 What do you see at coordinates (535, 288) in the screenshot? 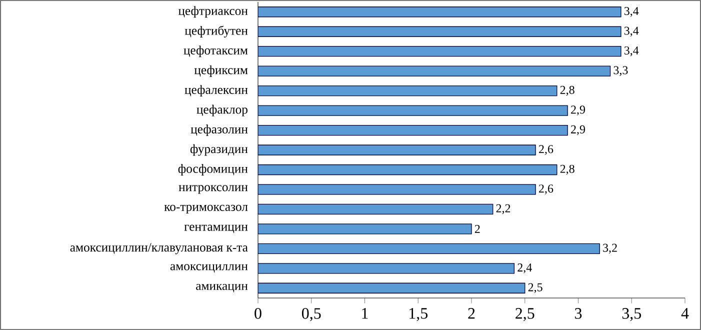
I see `data-label: 2,5` at bounding box center [535, 288].